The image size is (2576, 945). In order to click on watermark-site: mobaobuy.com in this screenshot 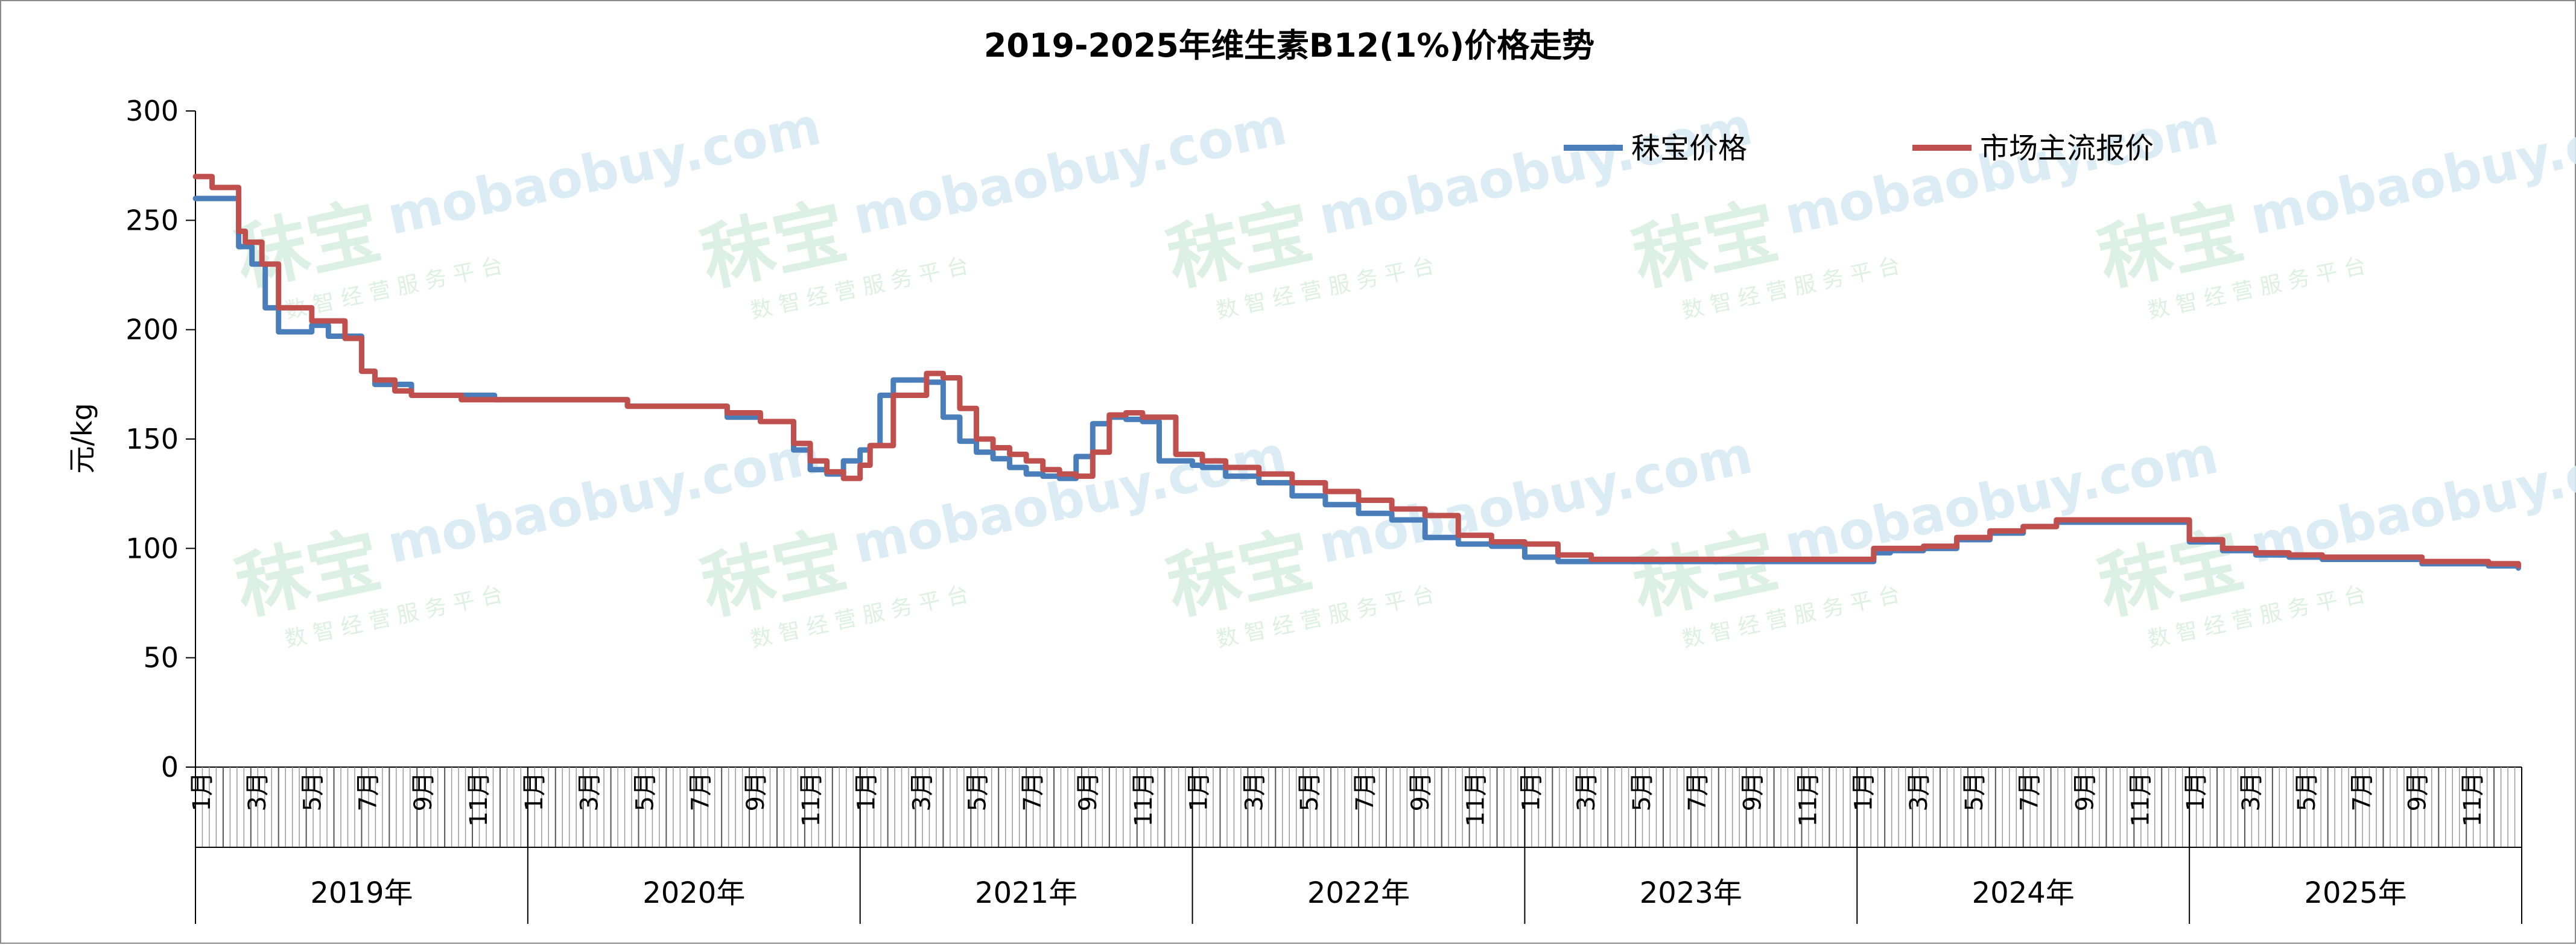, I will do `click(2410, 171)`.